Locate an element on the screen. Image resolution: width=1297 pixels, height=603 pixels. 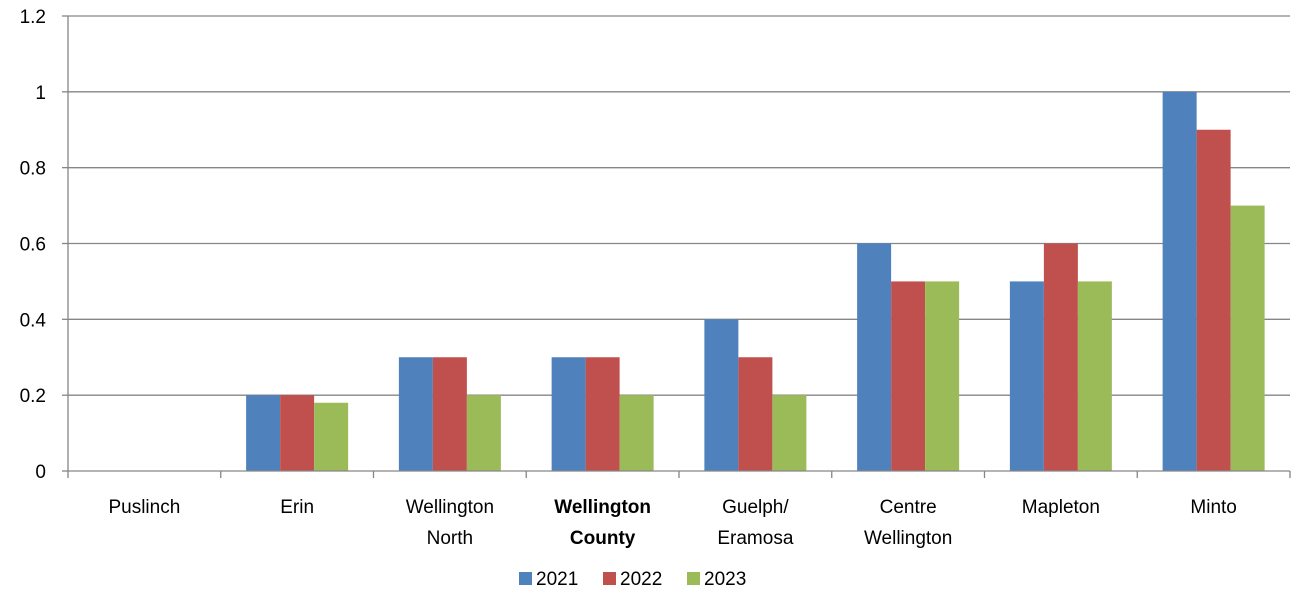
y-tick-label: 0.8 is located at coordinates (33, 169).